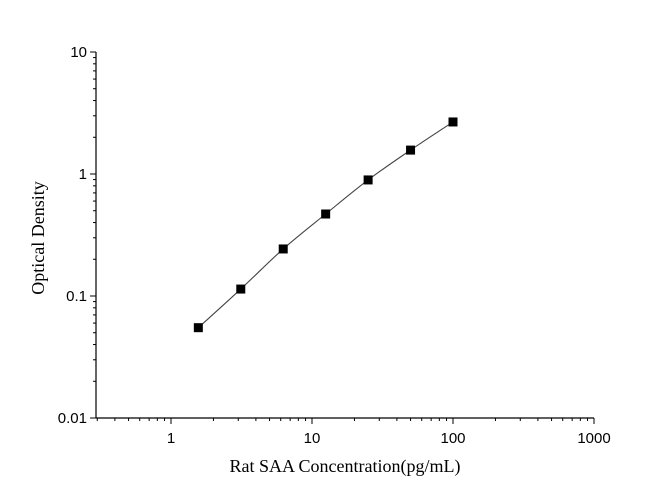 The image size is (664, 499). What do you see at coordinates (38, 237) in the screenshot?
I see `y-axis-label: Optical Density` at bounding box center [38, 237].